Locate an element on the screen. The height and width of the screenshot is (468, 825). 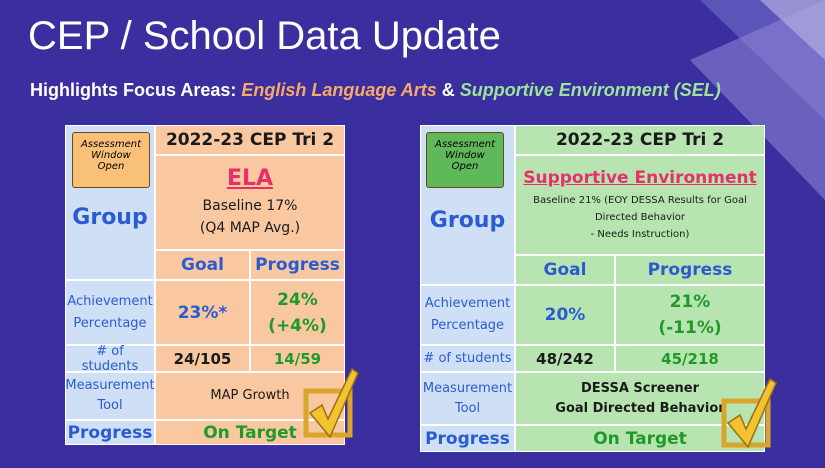
progress-value: 45/218 is located at coordinates (690, 358).